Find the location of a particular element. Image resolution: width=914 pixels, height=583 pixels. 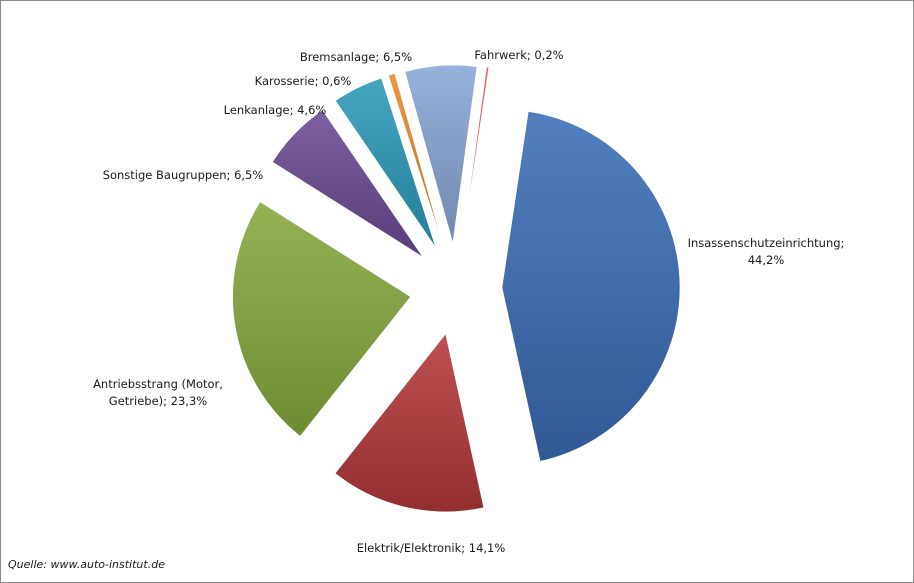

slice-label-fahrwerk-0-2: Fahrwerk; 0,2% is located at coordinates (518, 55).